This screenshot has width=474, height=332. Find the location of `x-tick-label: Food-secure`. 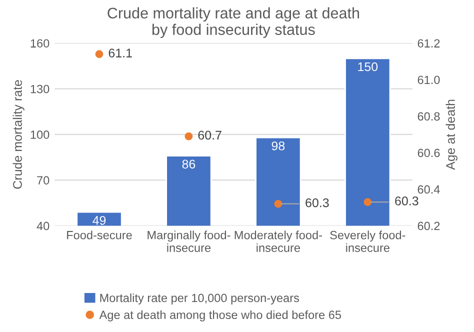

x-tick-label: Food-secure is located at coordinates (99, 235).